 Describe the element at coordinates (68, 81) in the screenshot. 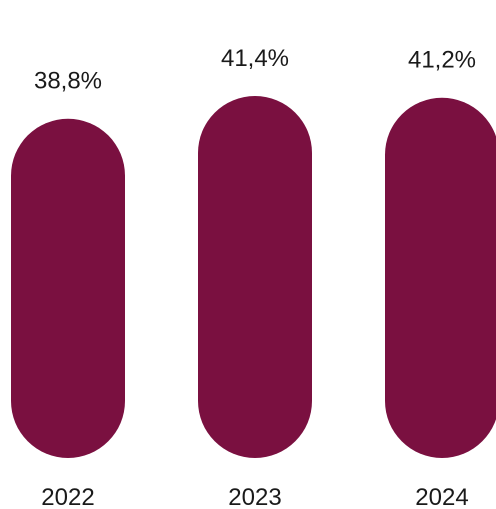

I see `value-label-2022: 38,8%` at that location.